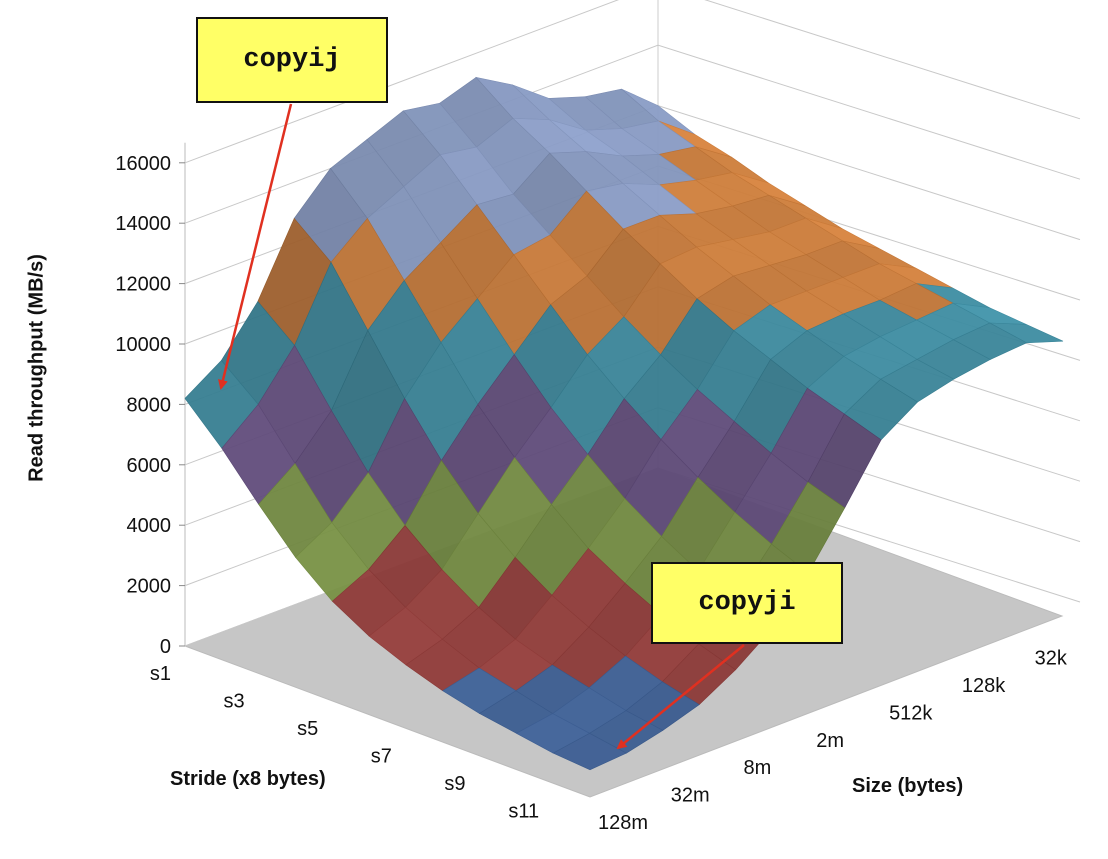 This screenshot has height=859, width=1108. What do you see at coordinates (234, 701) in the screenshot?
I see `stride-tick-label: s3` at bounding box center [234, 701].